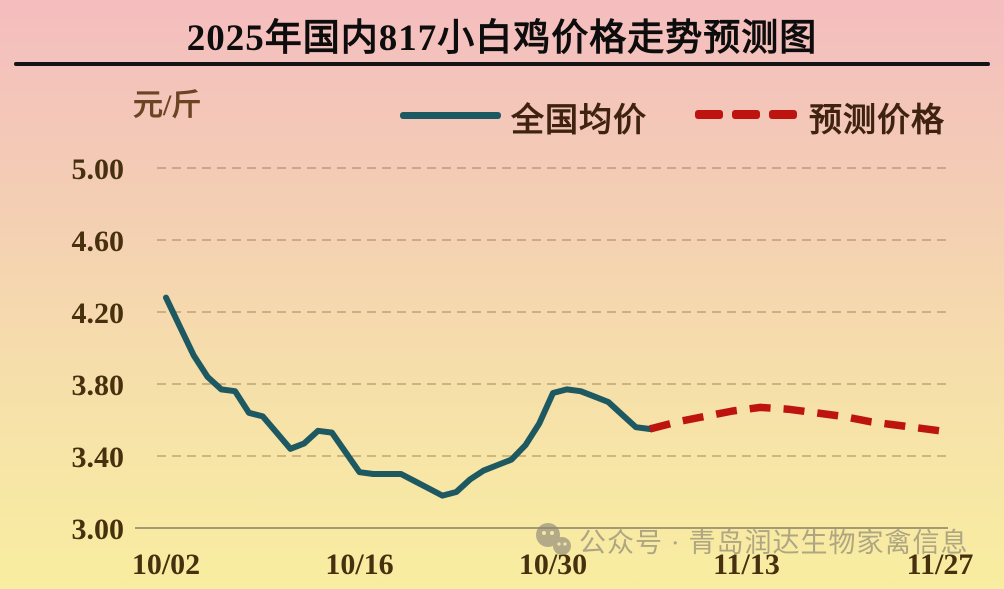  What do you see at coordinates (877, 121) in the screenshot?
I see `legend-label-forecast-price: 预测价格` at bounding box center [877, 121].